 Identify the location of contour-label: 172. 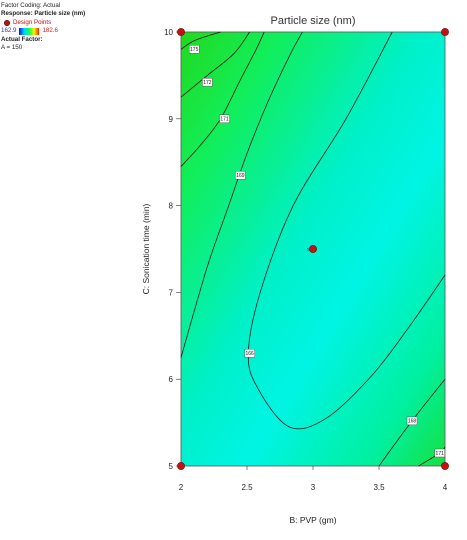
(207, 82).